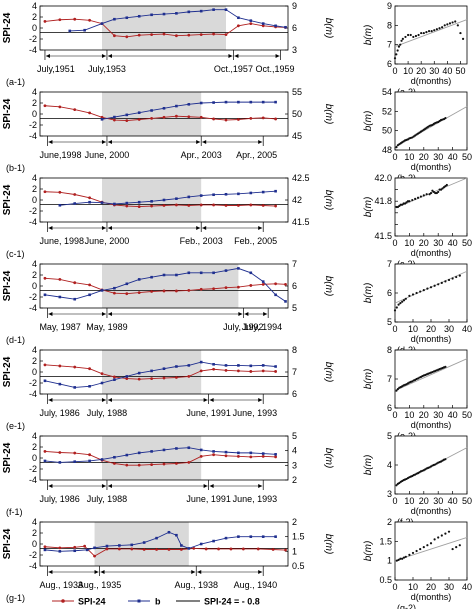 The width and height of the screenshot is (474, 614). I want to click on y-tick-label: 3, so click(389, 494).